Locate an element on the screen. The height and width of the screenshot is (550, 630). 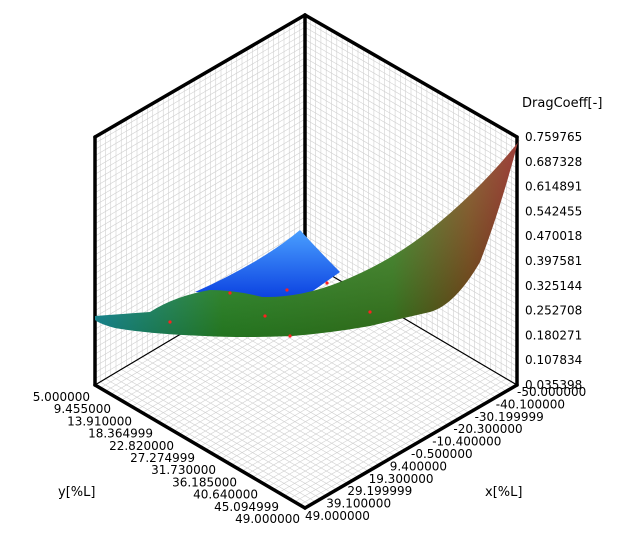
frame-inner-edge is located at coordinates (411, 322).